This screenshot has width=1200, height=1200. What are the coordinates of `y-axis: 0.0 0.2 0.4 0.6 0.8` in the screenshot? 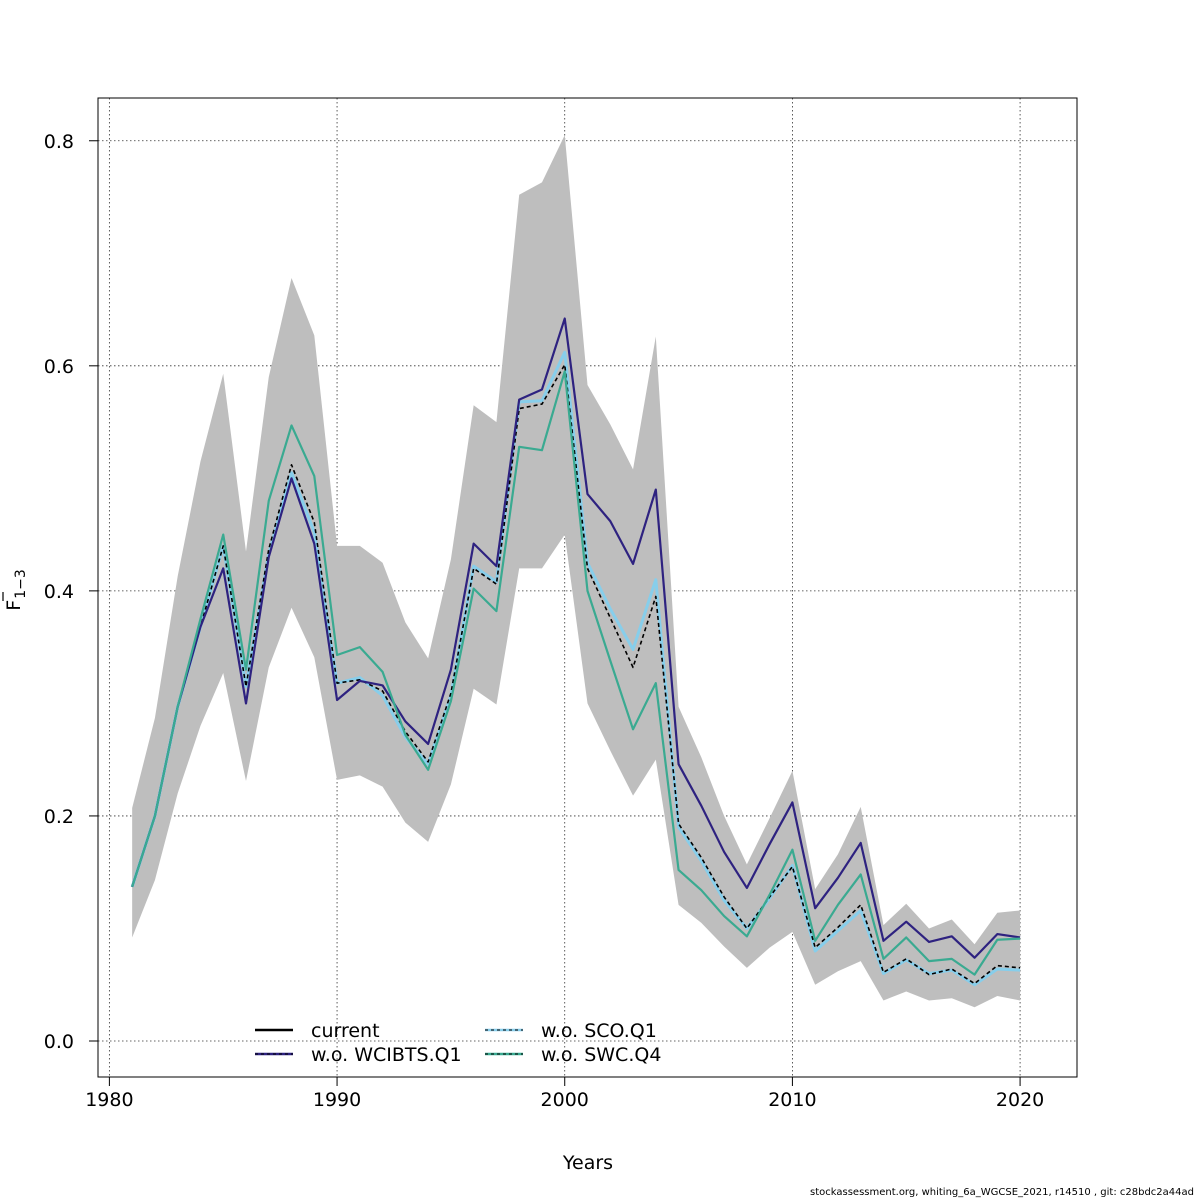 It's located at (71, 592).